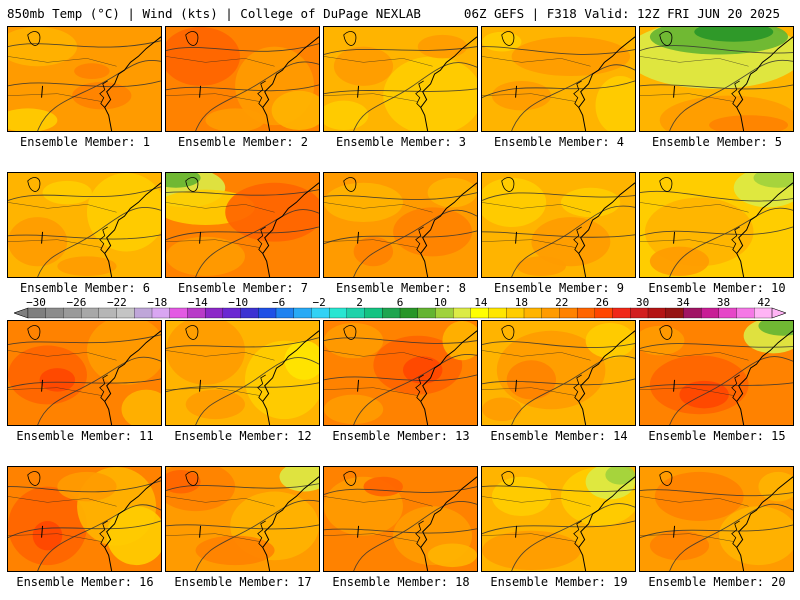  What do you see at coordinates (85, 582) in the screenshot?
I see `ensemble-member-caption: Ensemble Member: 16` at bounding box center [85, 582].